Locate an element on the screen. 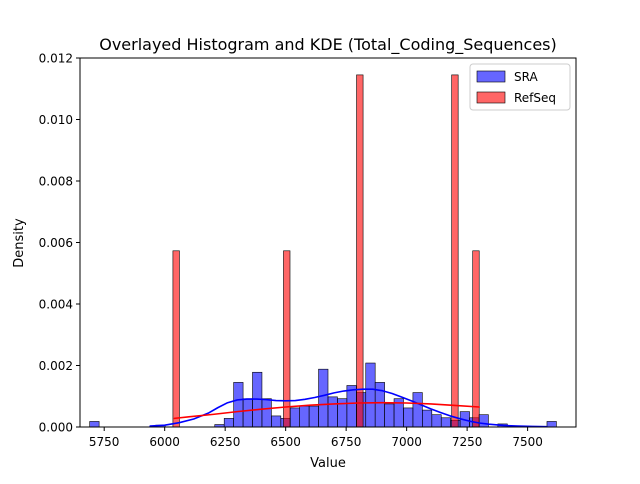 Image resolution: width=640 pixels, height=484 pixels. kde-layer is located at coordinates (348, 408).